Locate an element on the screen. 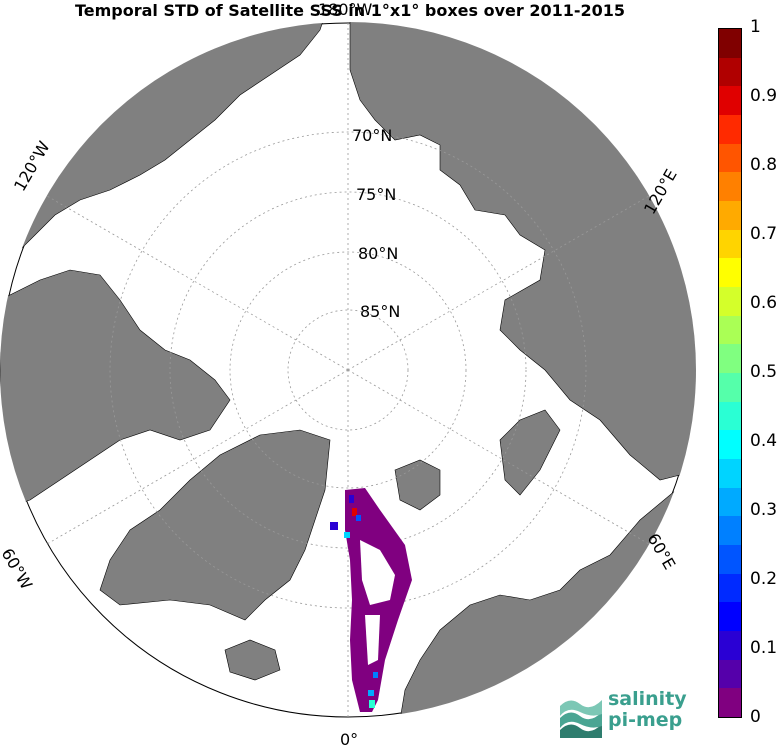 This screenshot has width=780, height=749. land-svalbard is located at coordinates (417, 485).